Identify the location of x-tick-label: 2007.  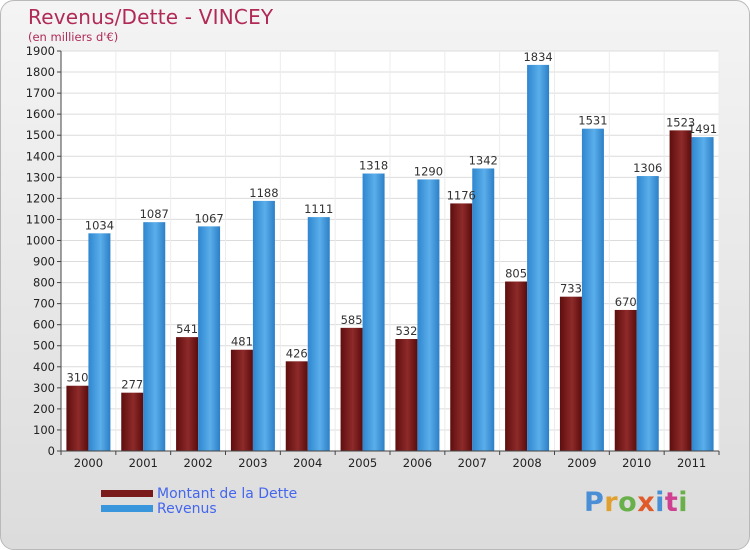
(472, 463).